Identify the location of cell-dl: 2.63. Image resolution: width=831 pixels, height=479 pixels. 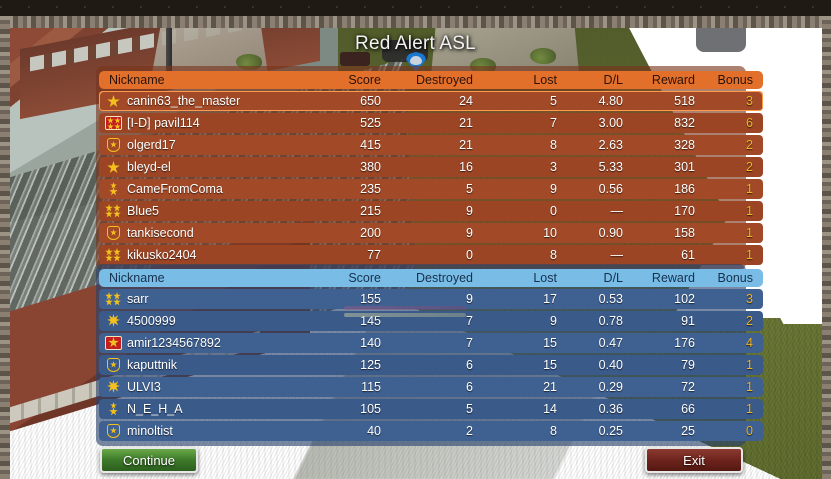
(600, 145).